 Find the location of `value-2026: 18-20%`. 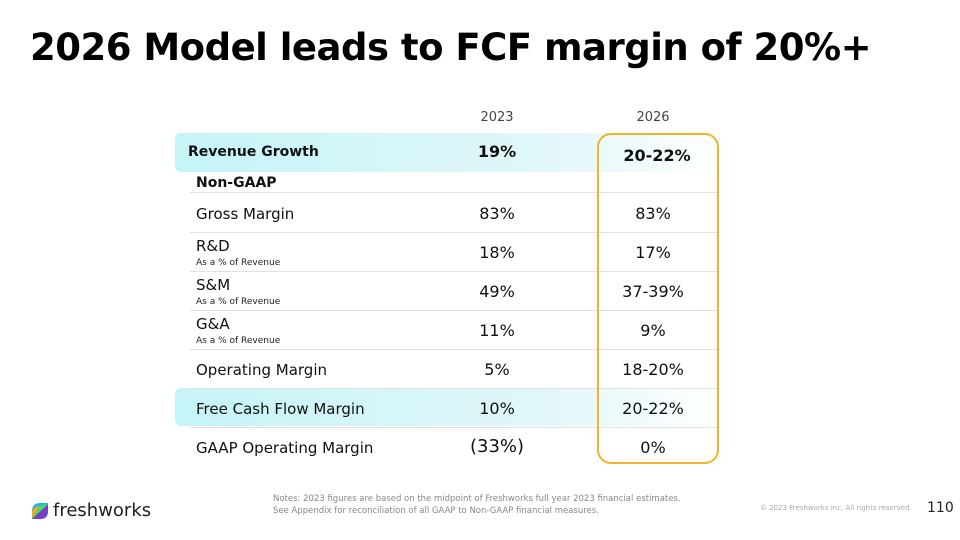

value-2026: 18-20% is located at coordinates (653, 369).